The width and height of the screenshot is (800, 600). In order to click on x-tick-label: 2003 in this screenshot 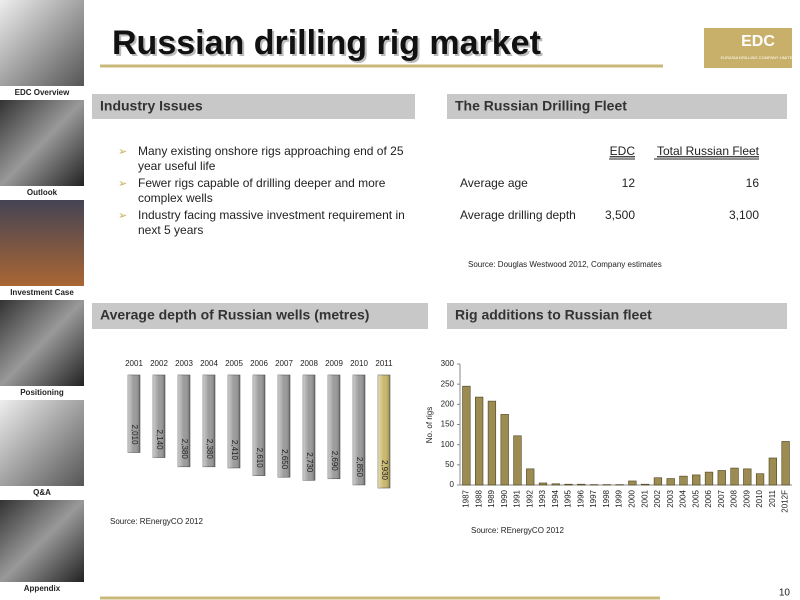, I will do `click(184, 363)`.